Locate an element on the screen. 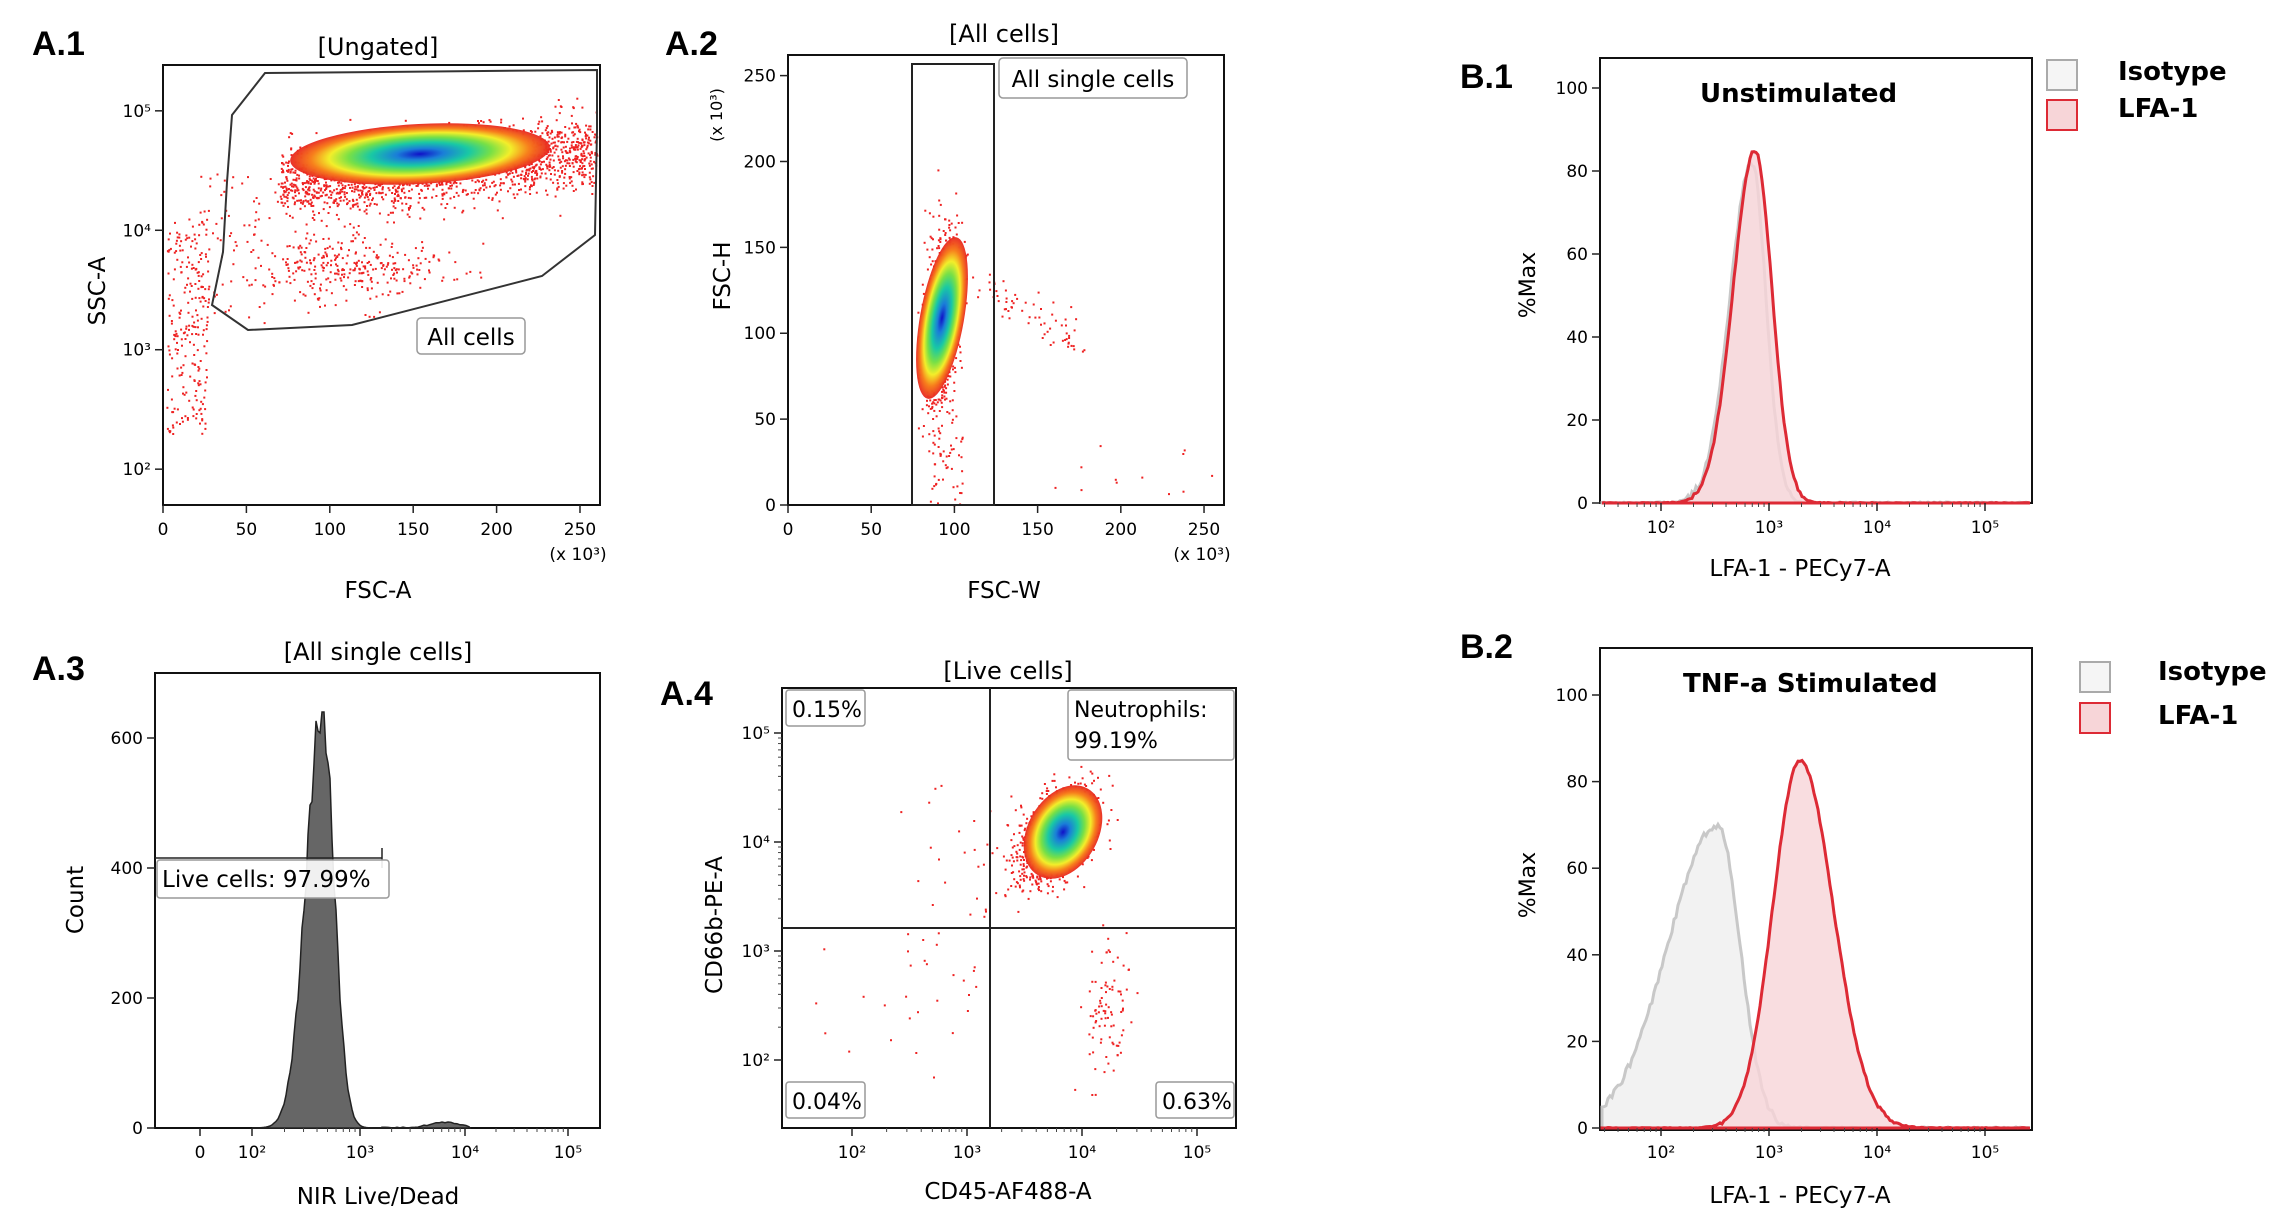  gate-all-single-cells is located at coordinates (953, 284).